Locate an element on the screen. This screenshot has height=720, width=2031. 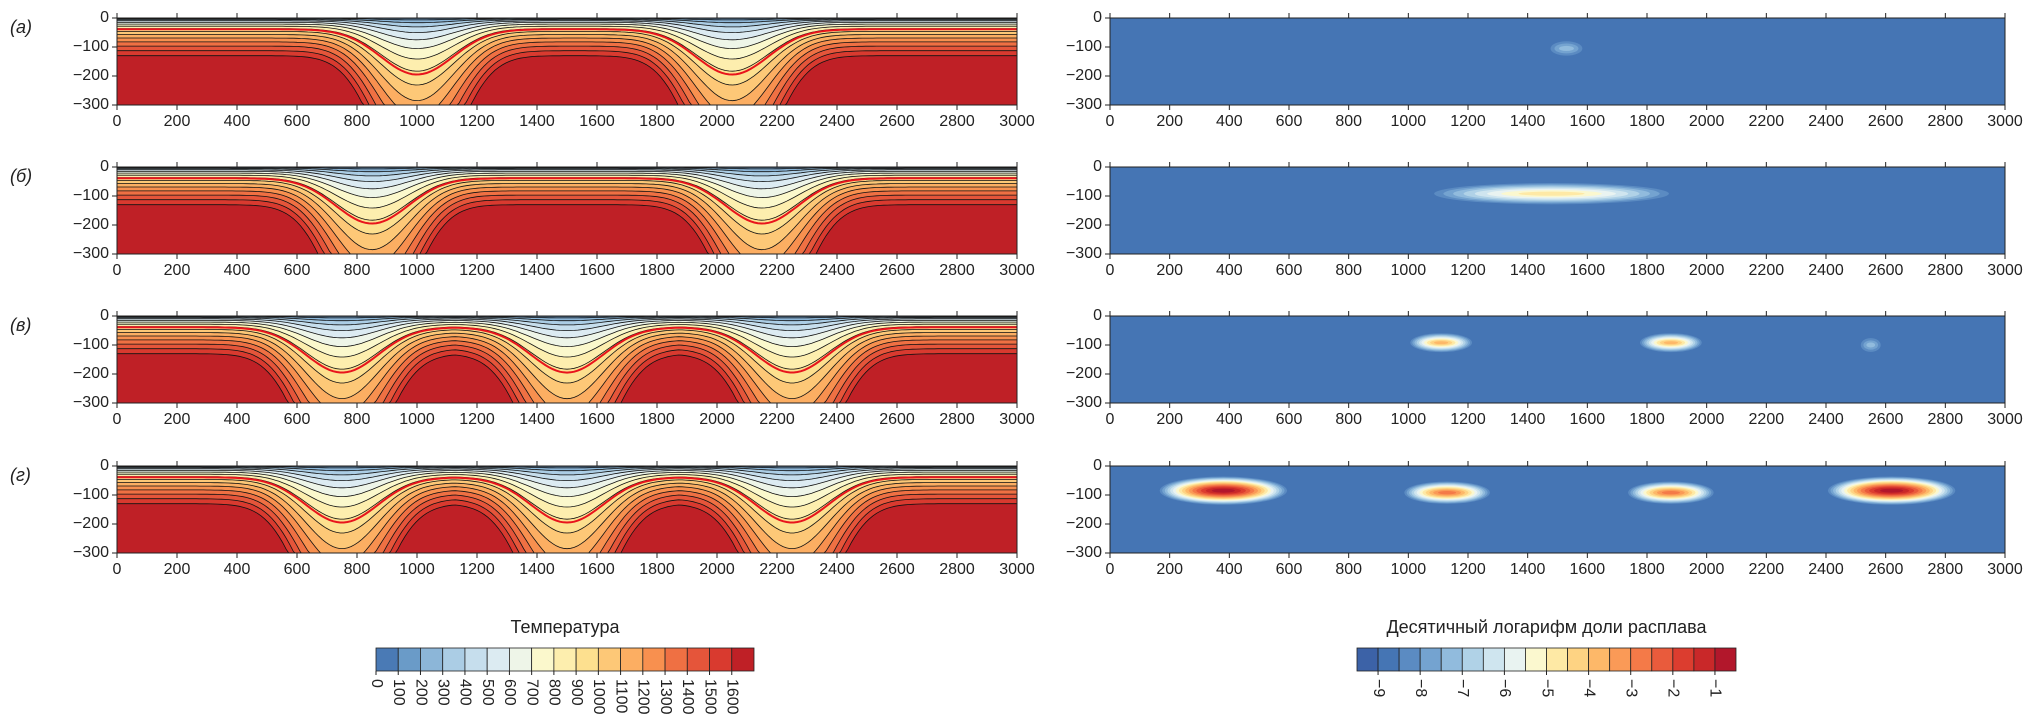
colorbar-tick-label: 900 is located at coordinates (576, 692).